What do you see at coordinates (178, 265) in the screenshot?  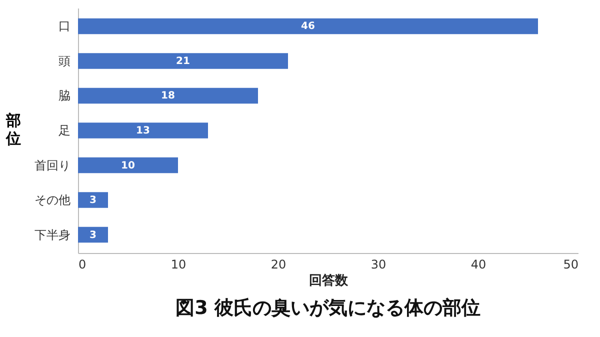 I see `x-tick-label: 10` at bounding box center [178, 265].